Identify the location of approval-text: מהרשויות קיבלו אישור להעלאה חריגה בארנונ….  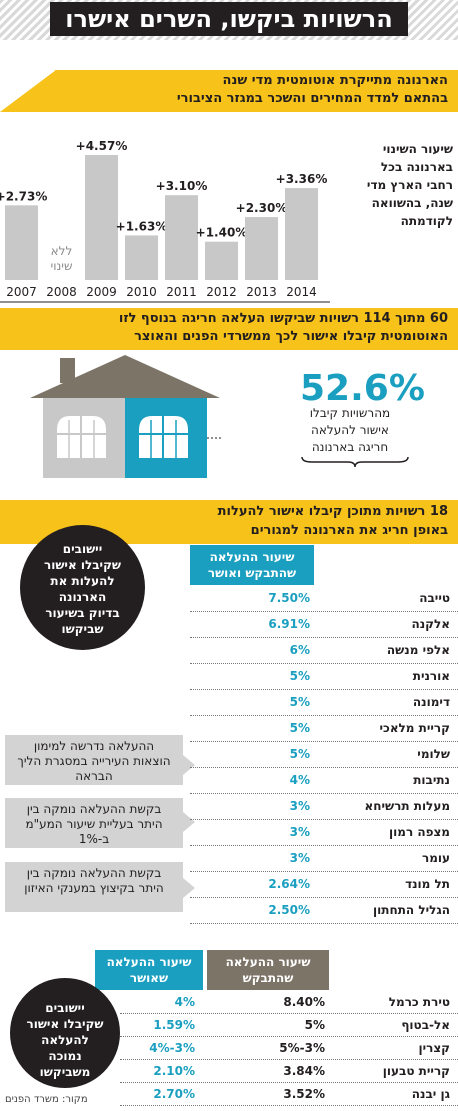
(350, 430).